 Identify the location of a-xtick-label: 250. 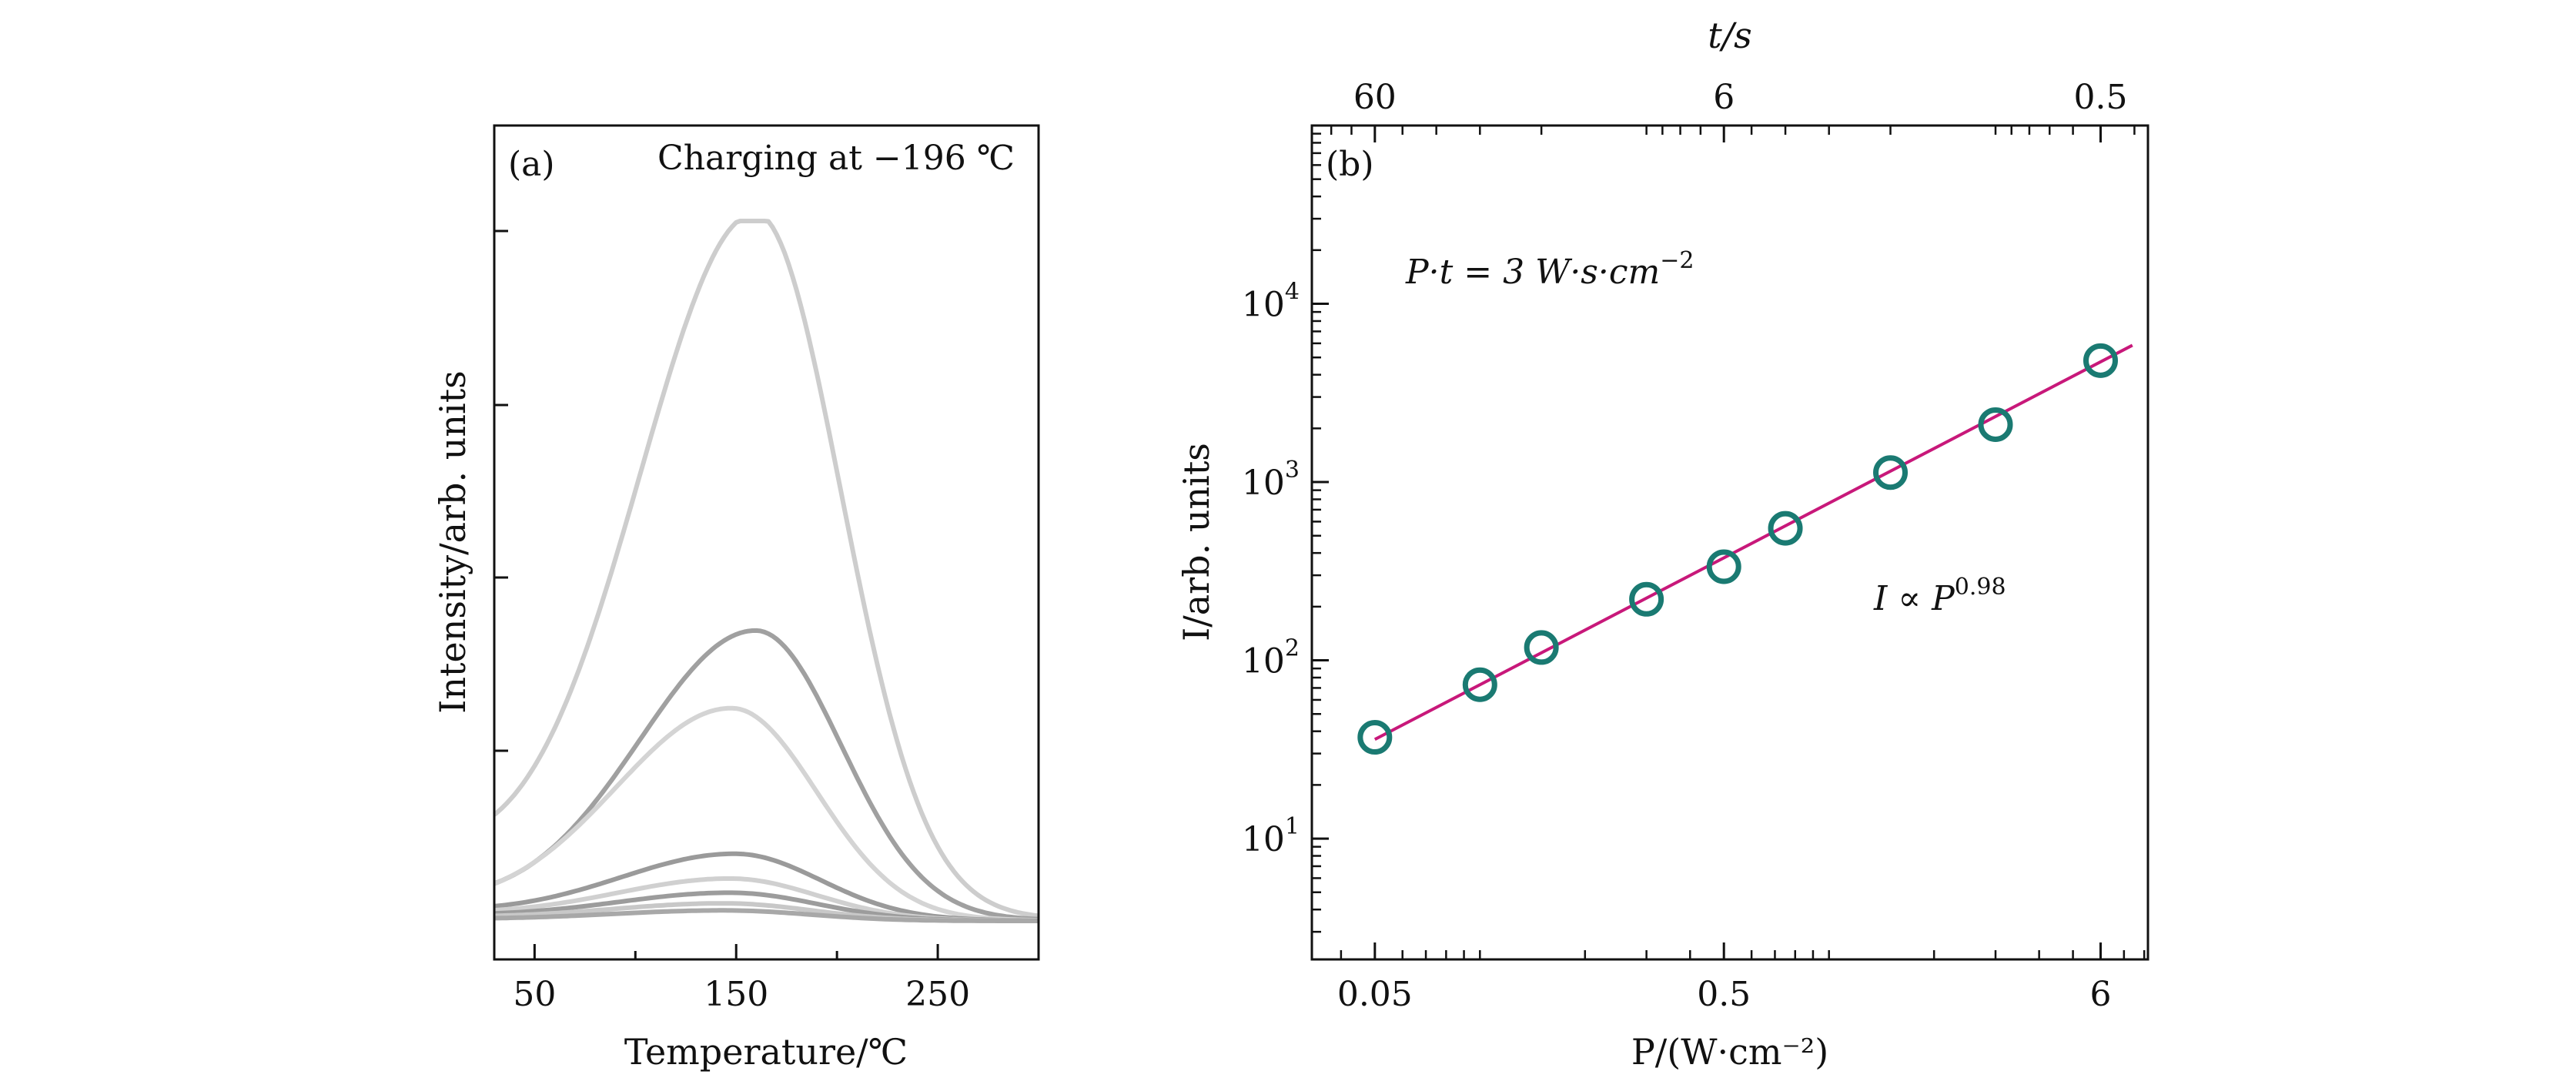
(938, 994).